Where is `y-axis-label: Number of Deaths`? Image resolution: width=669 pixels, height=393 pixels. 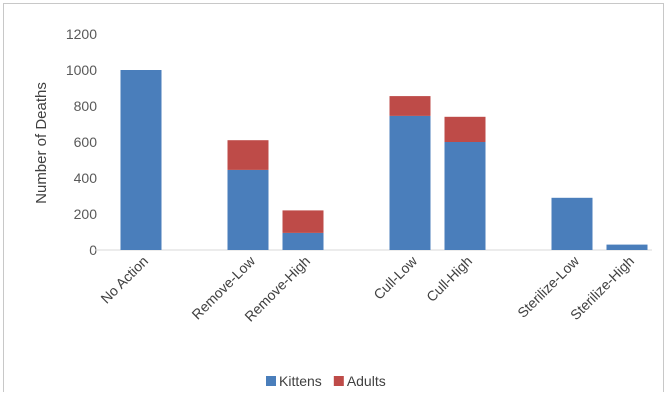
y-axis-label: Number of Deaths is located at coordinates (41, 143).